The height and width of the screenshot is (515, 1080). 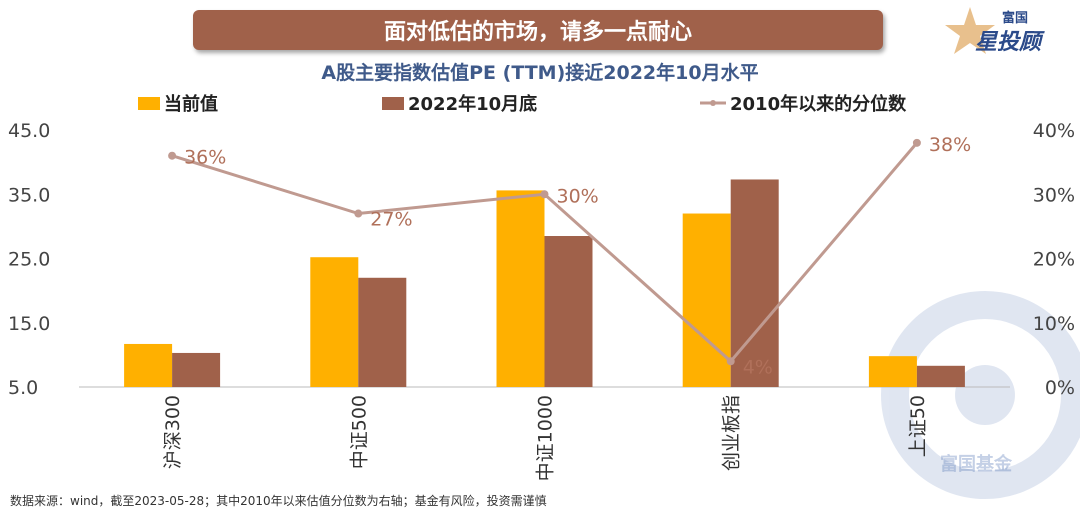 What do you see at coordinates (1054, 324) in the screenshot?
I see `right-tick-label: 10%` at bounding box center [1054, 324].